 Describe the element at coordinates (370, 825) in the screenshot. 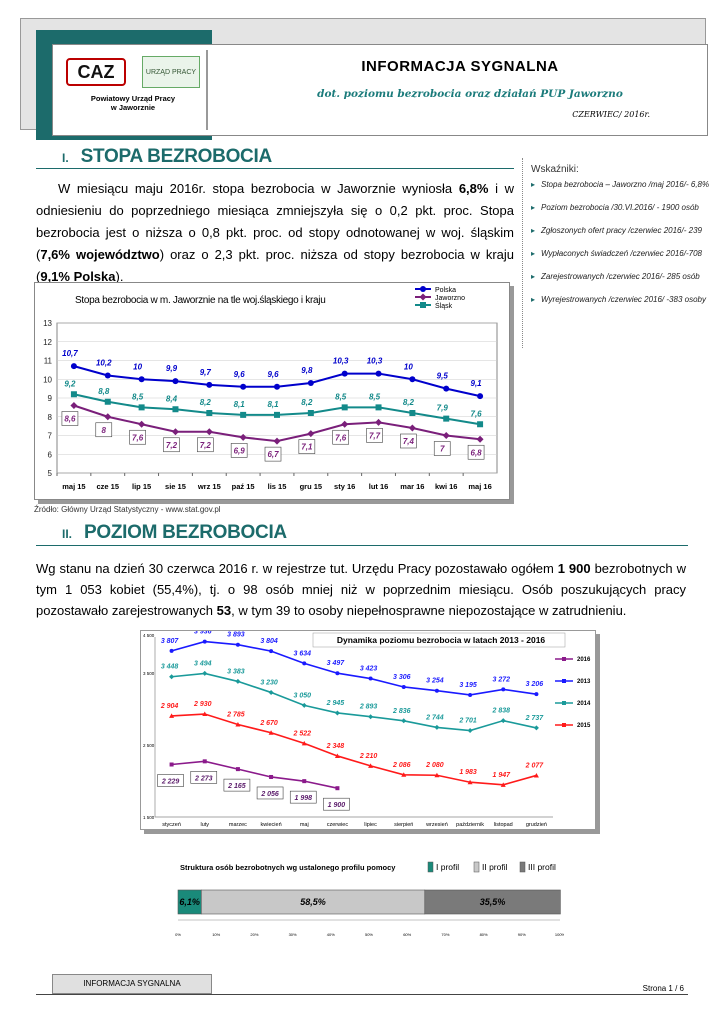

I see `x-tick-label: lipiec` at that location.